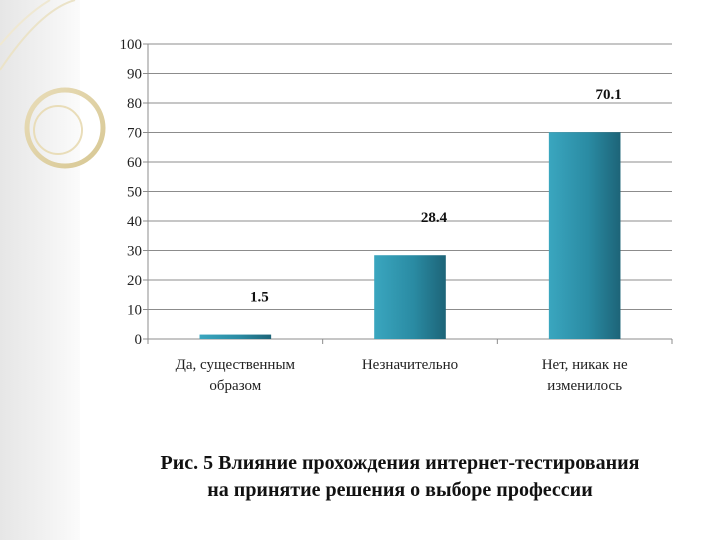  What do you see at coordinates (134, 252) in the screenshot?
I see `y-tick-label: 30` at bounding box center [134, 252].